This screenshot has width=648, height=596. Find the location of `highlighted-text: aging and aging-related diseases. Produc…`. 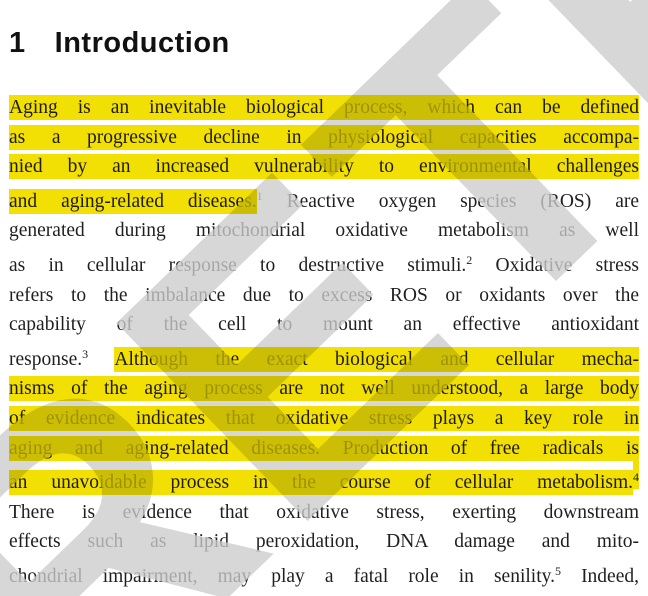

highlighted-text: aging and aging-related diseases. Produc… is located at coordinates (324, 448).